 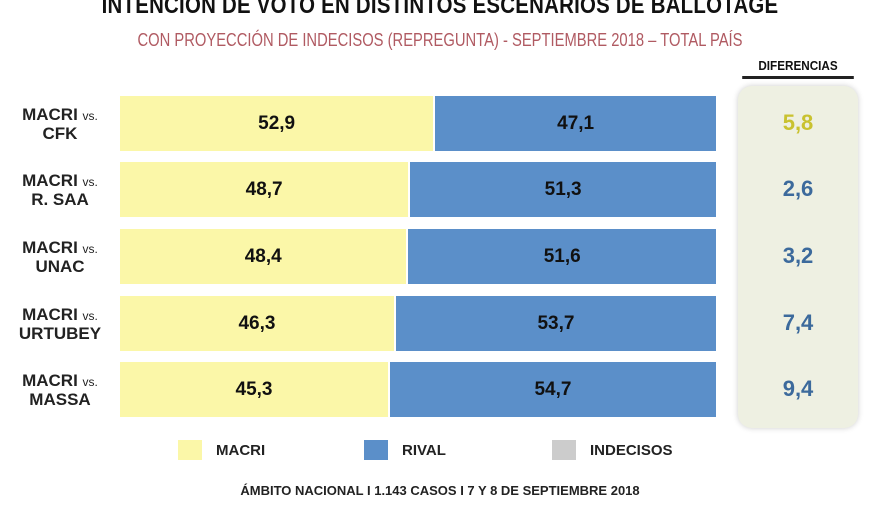 What do you see at coordinates (257, 323) in the screenshot?
I see `bar-macri: 46,3` at bounding box center [257, 323].